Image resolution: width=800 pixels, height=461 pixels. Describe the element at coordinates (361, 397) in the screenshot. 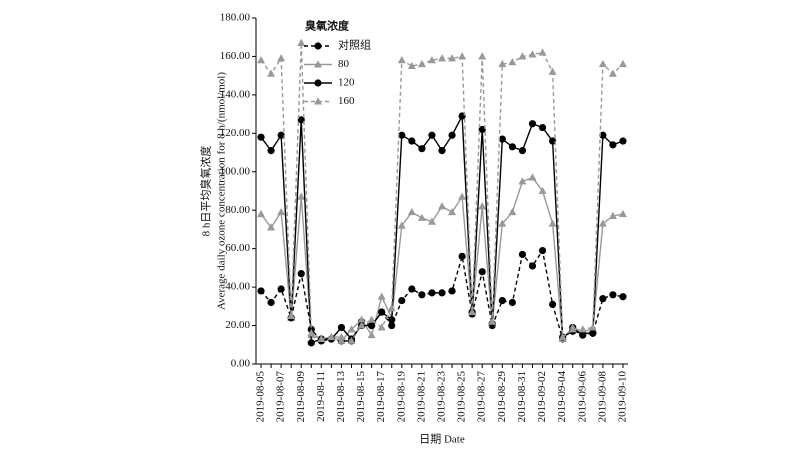

I see `x-tick-label: 2019-08-15` at that location.